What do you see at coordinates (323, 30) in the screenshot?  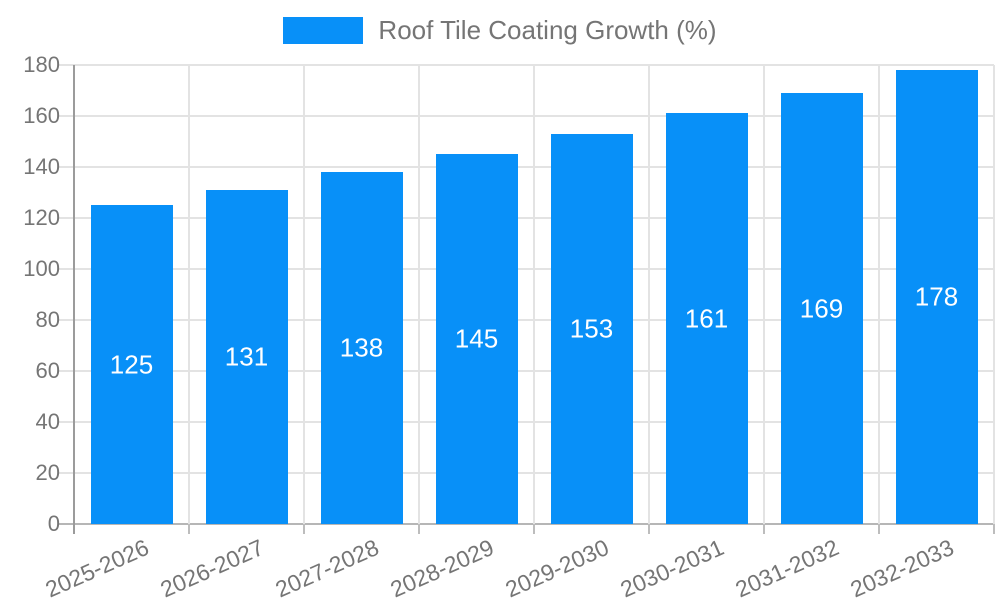 I see `legend-swatch` at bounding box center [323, 30].